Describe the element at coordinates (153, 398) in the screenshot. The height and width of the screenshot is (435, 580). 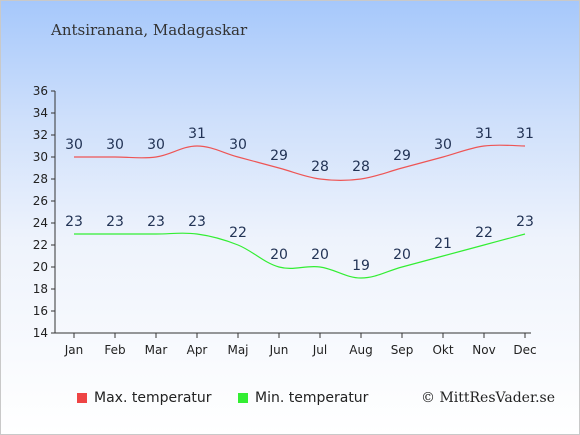
I see `legend-max-label: Max. temperatur` at that location.